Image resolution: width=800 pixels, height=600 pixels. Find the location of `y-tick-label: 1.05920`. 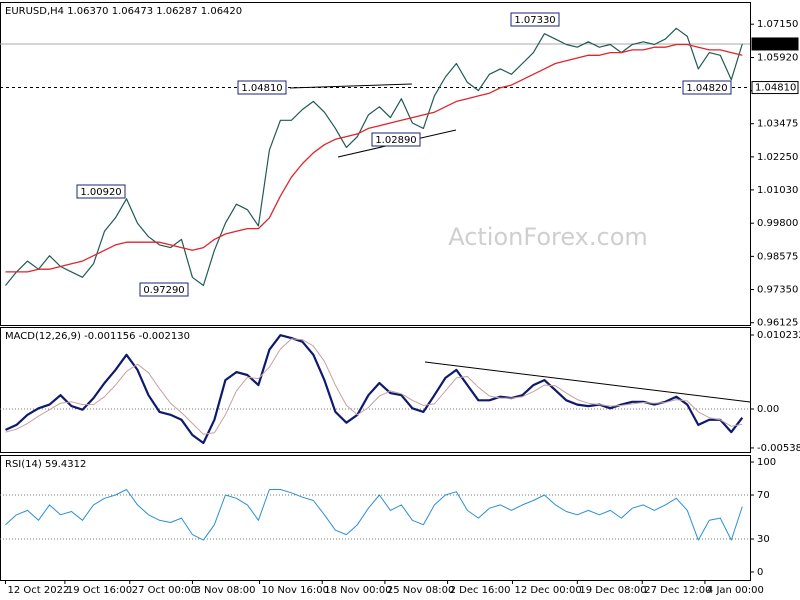

y-tick-label: 1.05920 is located at coordinates (777, 58).